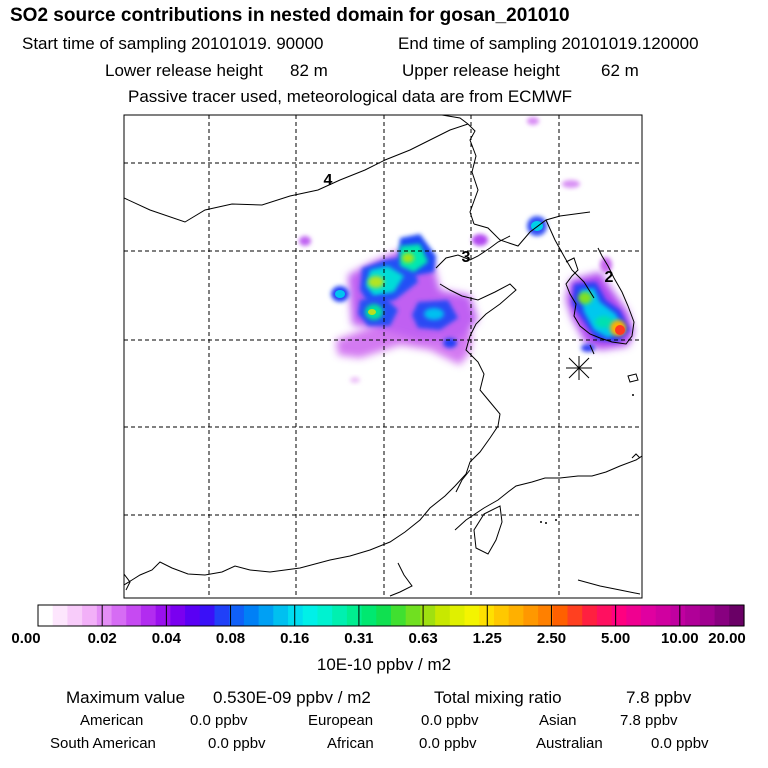 The width and height of the screenshot is (768, 768). Describe the element at coordinates (558, 720) in the screenshot. I see `region-asian-name: Asian` at that location.